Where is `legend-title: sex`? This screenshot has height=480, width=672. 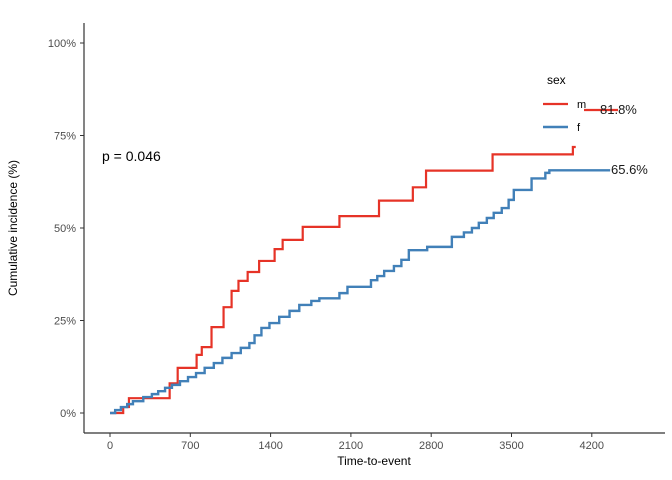 legend-title: sex is located at coordinates (556, 80).